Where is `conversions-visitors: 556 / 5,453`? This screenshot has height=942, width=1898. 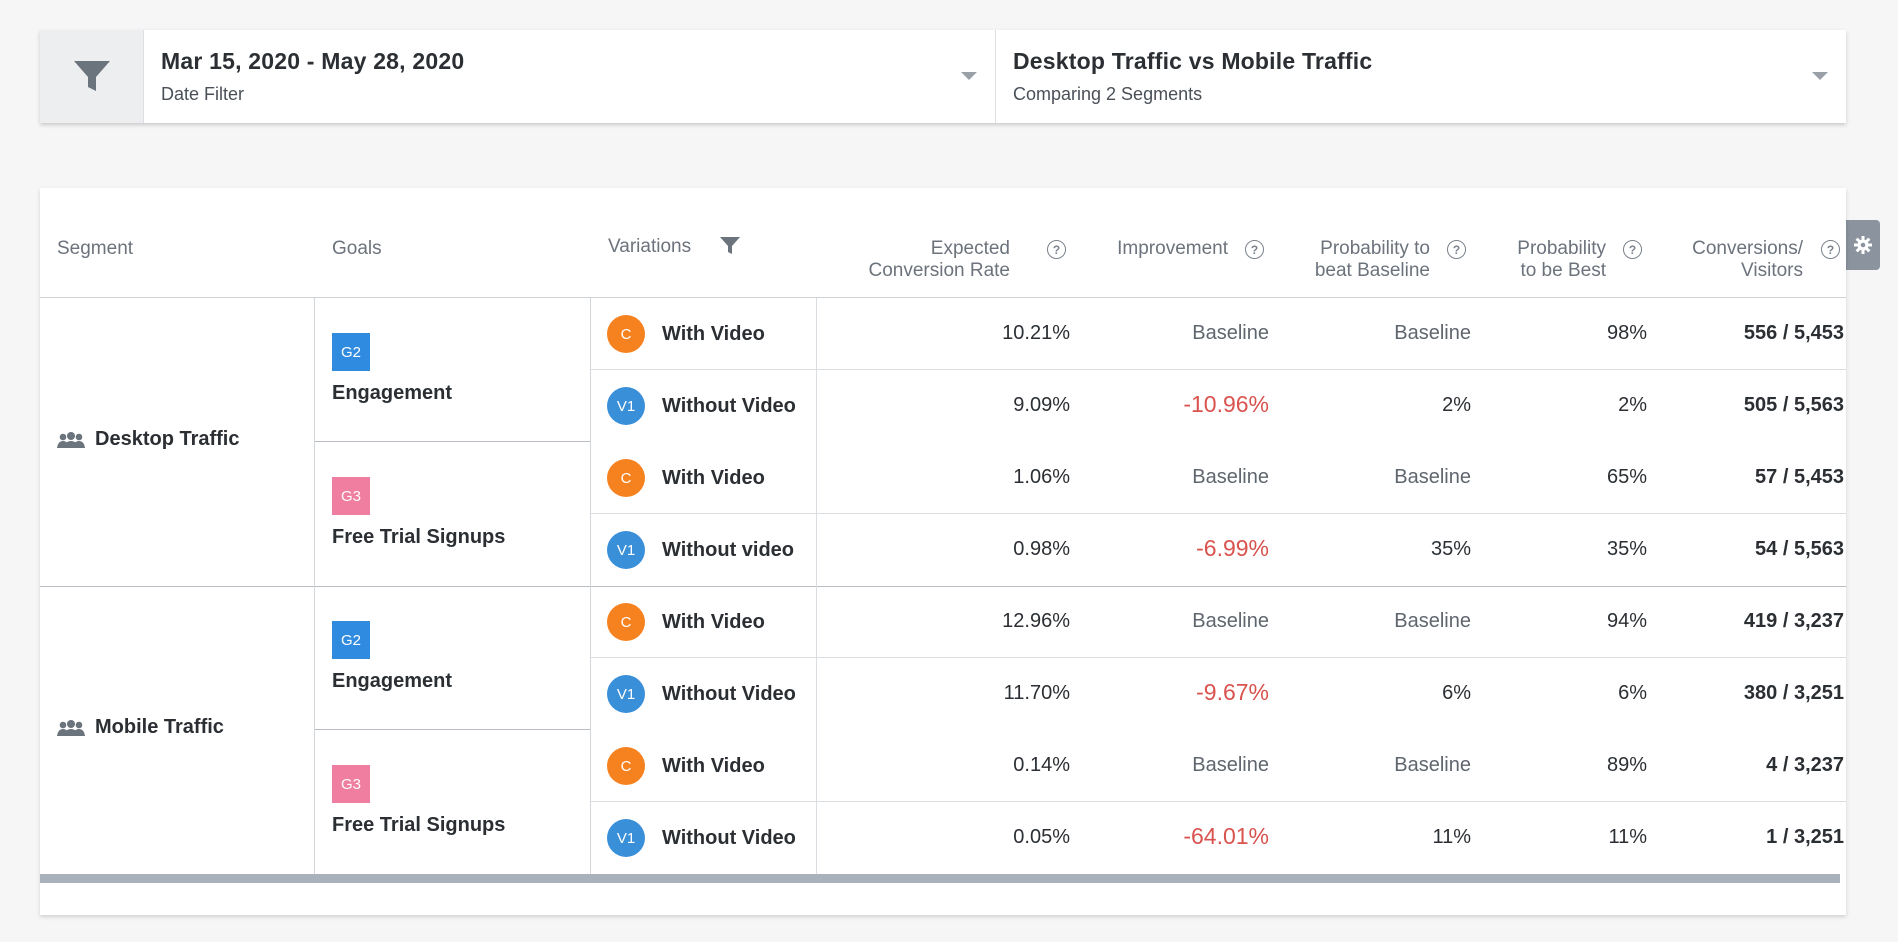
conversions-visitors: 556 / 5,453 is located at coordinates (1793, 333).